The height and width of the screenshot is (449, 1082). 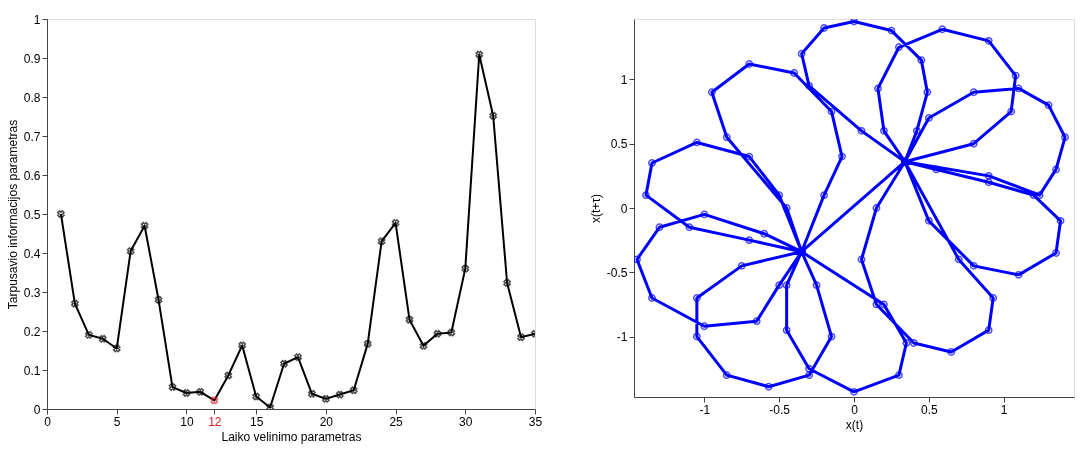 I want to click on x-tick-label: 25, so click(x=396, y=421).